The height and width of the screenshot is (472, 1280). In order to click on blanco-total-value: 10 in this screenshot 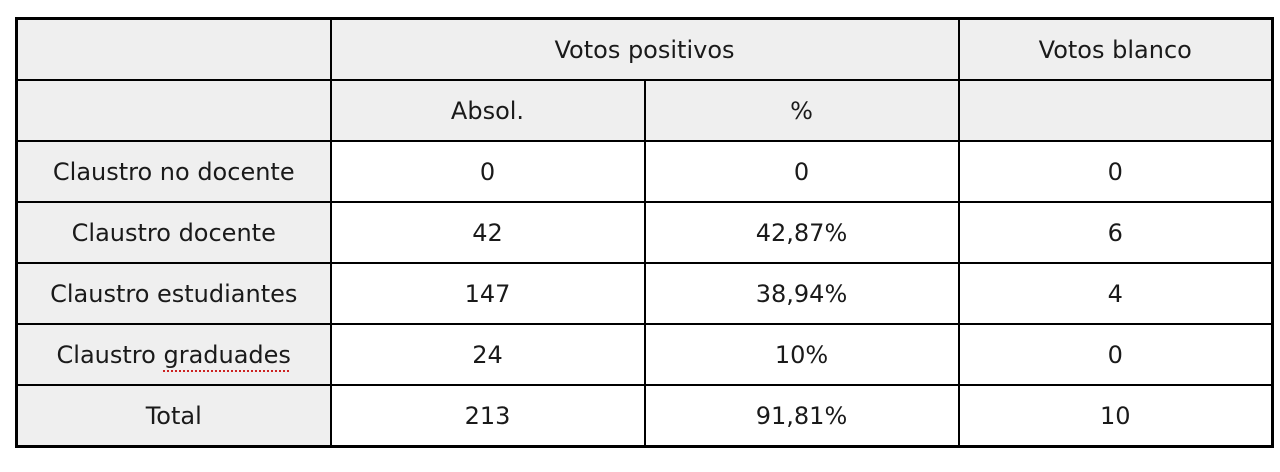, I will do `click(1115, 416)`.